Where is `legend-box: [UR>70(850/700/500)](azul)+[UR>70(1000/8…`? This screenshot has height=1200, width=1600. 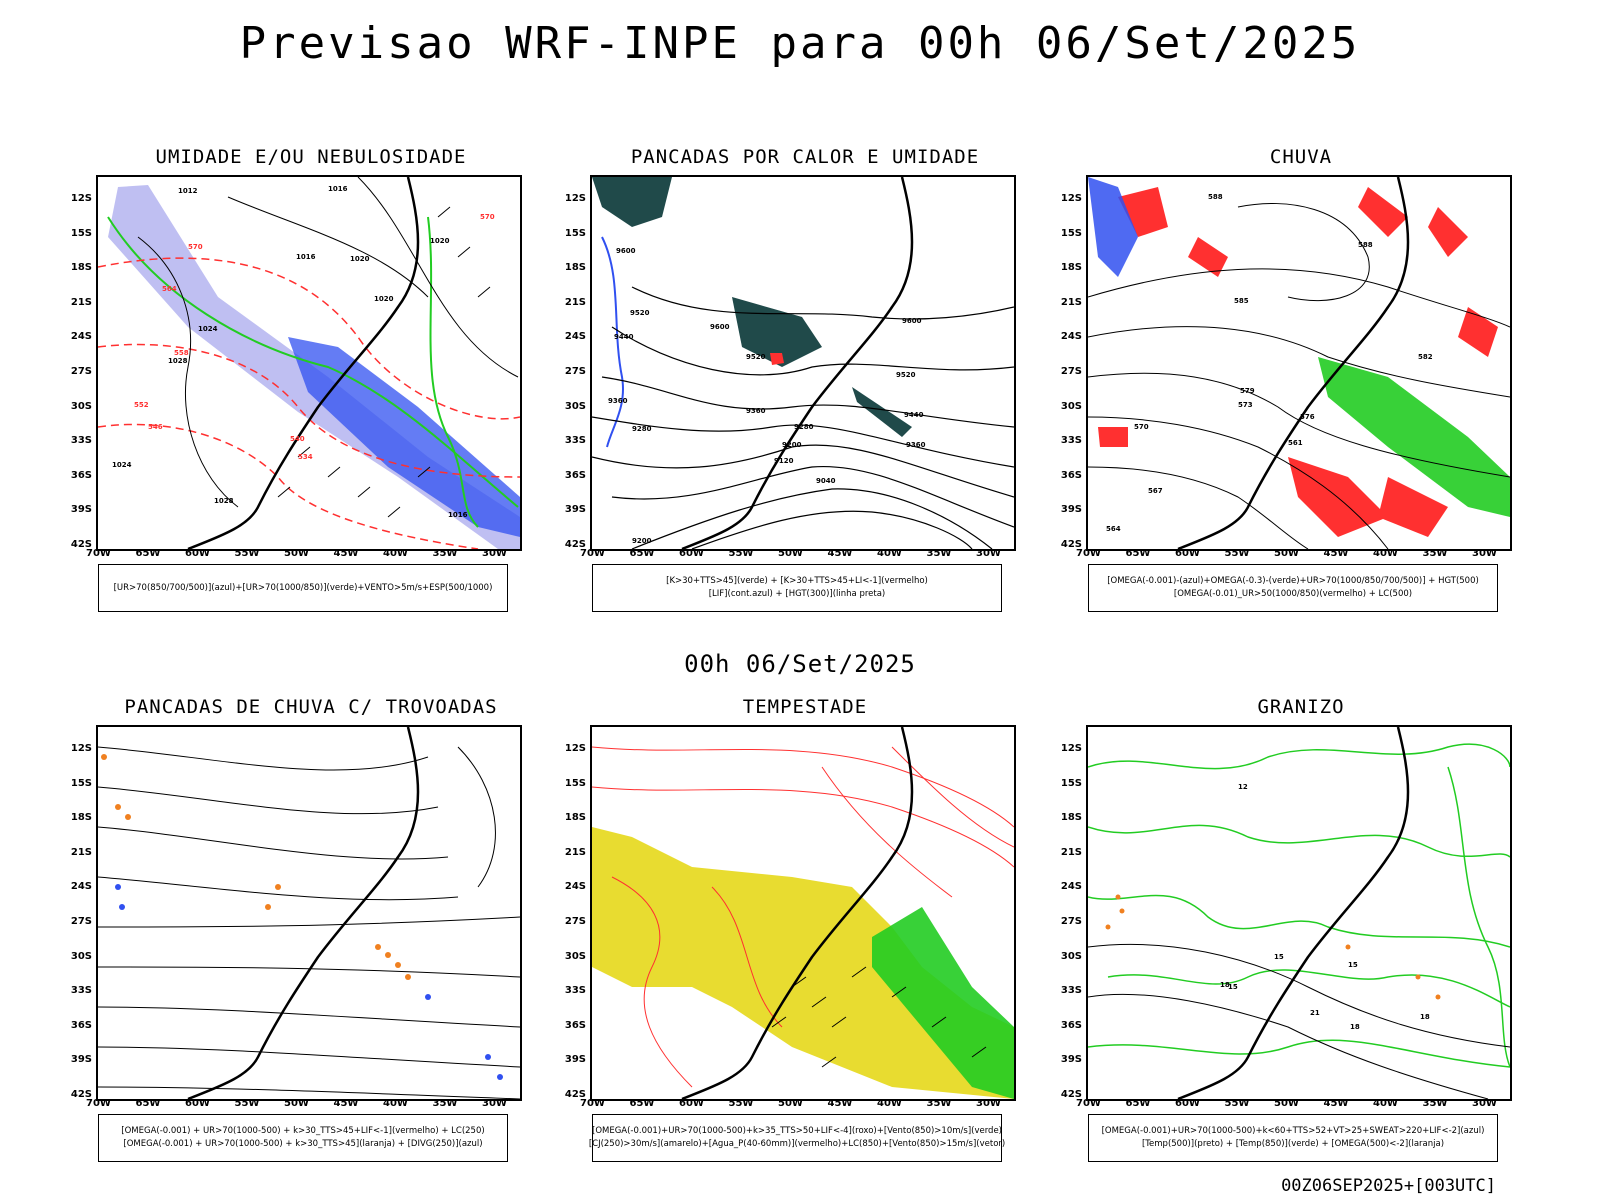
legend-box: [UR>70(850/700/500)](azul)+[UR>70(1000/8… is located at coordinates (303, 588).